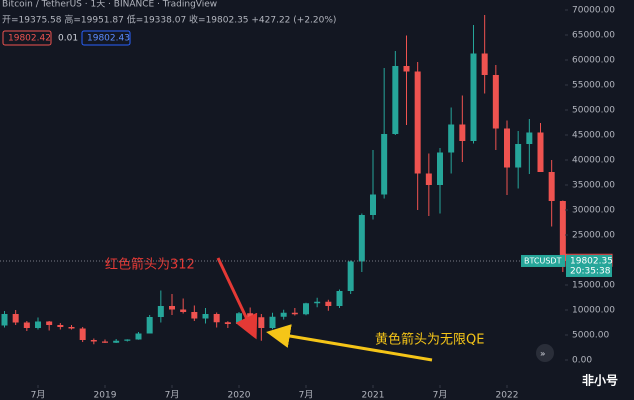  Describe the element at coordinates (150, 265) in the screenshot. I see `annotation: 红色箭头为312` at that location.